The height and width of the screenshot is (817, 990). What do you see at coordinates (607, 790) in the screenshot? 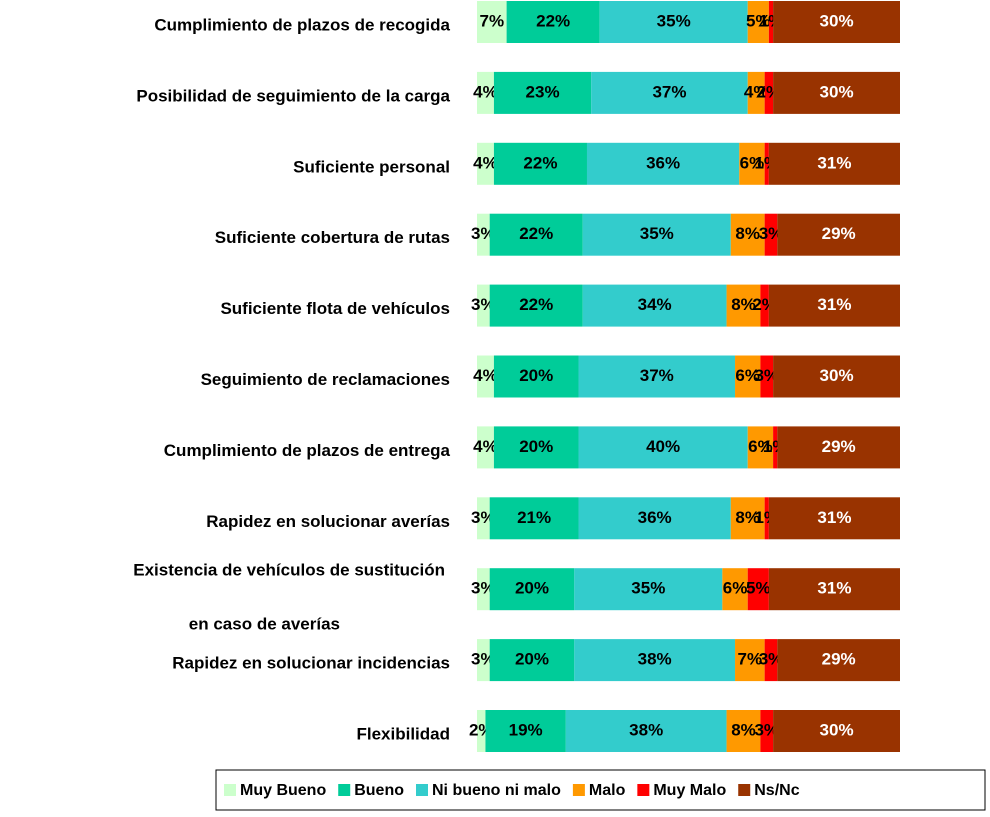
I see `legend-label: Malo` at bounding box center [607, 790].